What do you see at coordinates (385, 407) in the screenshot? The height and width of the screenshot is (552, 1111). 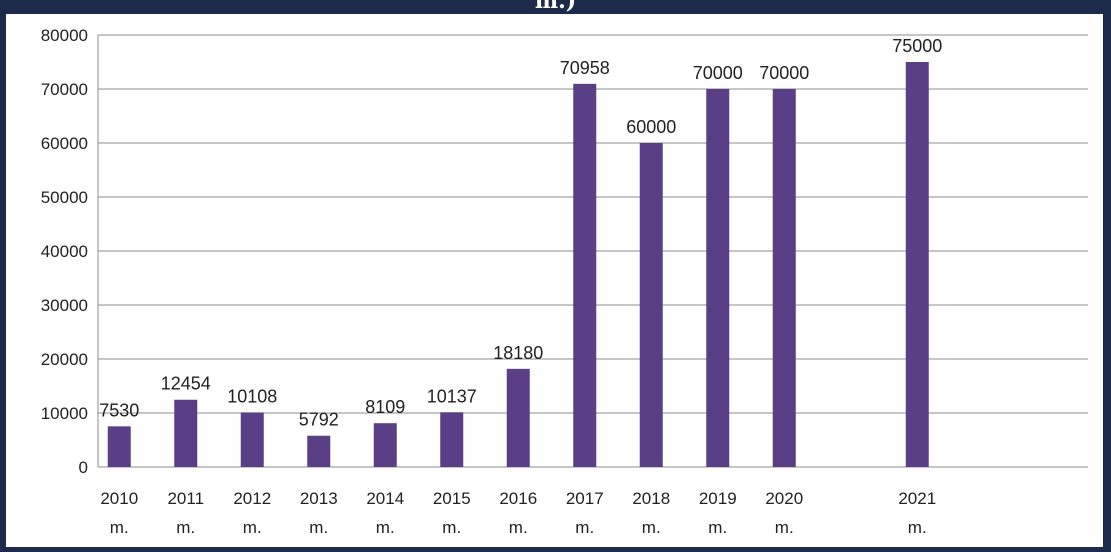 I see `data-label-2014: 8109` at bounding box center [385, 407].